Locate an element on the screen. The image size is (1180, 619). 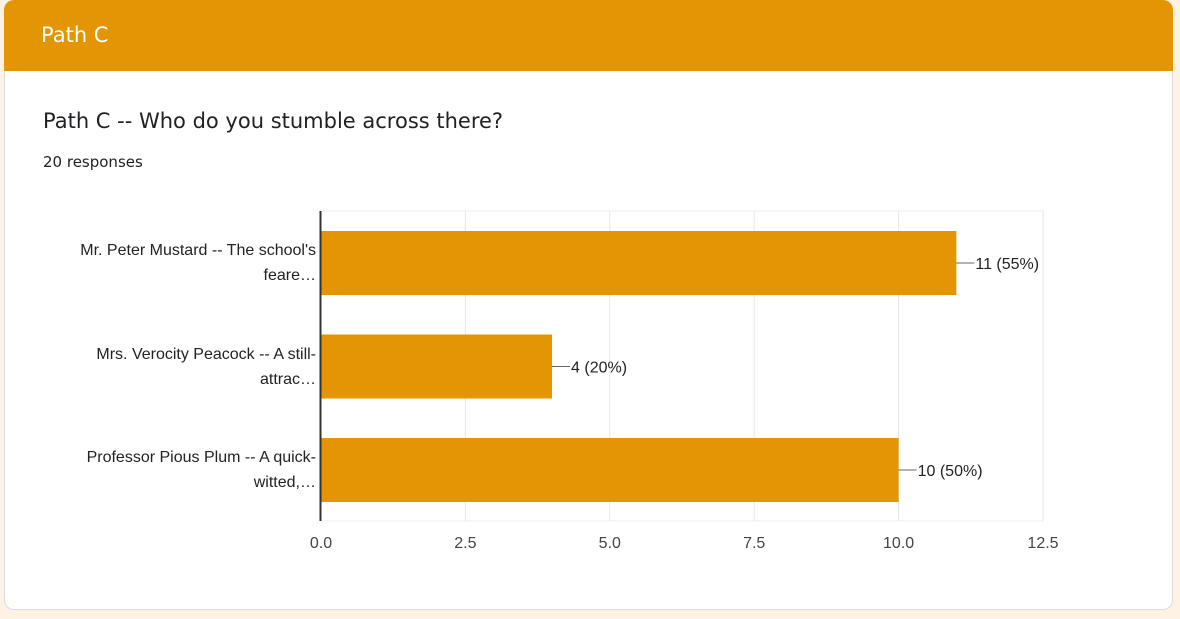
data-label: 4 (20%) is located at coordinates (599, 368).